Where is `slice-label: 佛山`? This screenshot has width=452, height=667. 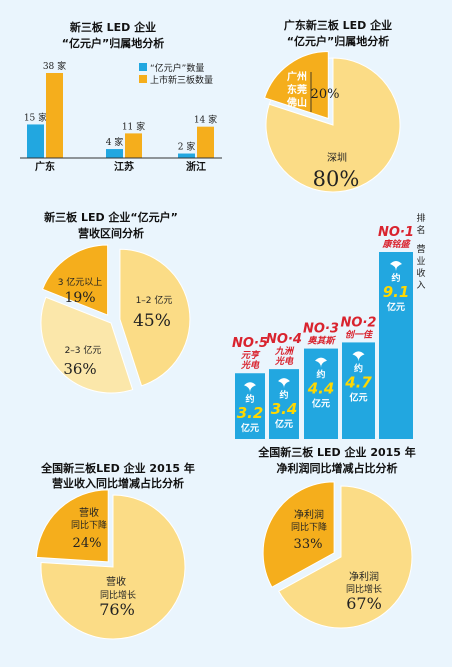
slice-label: 佛山 is located at coordinates (296, 102).